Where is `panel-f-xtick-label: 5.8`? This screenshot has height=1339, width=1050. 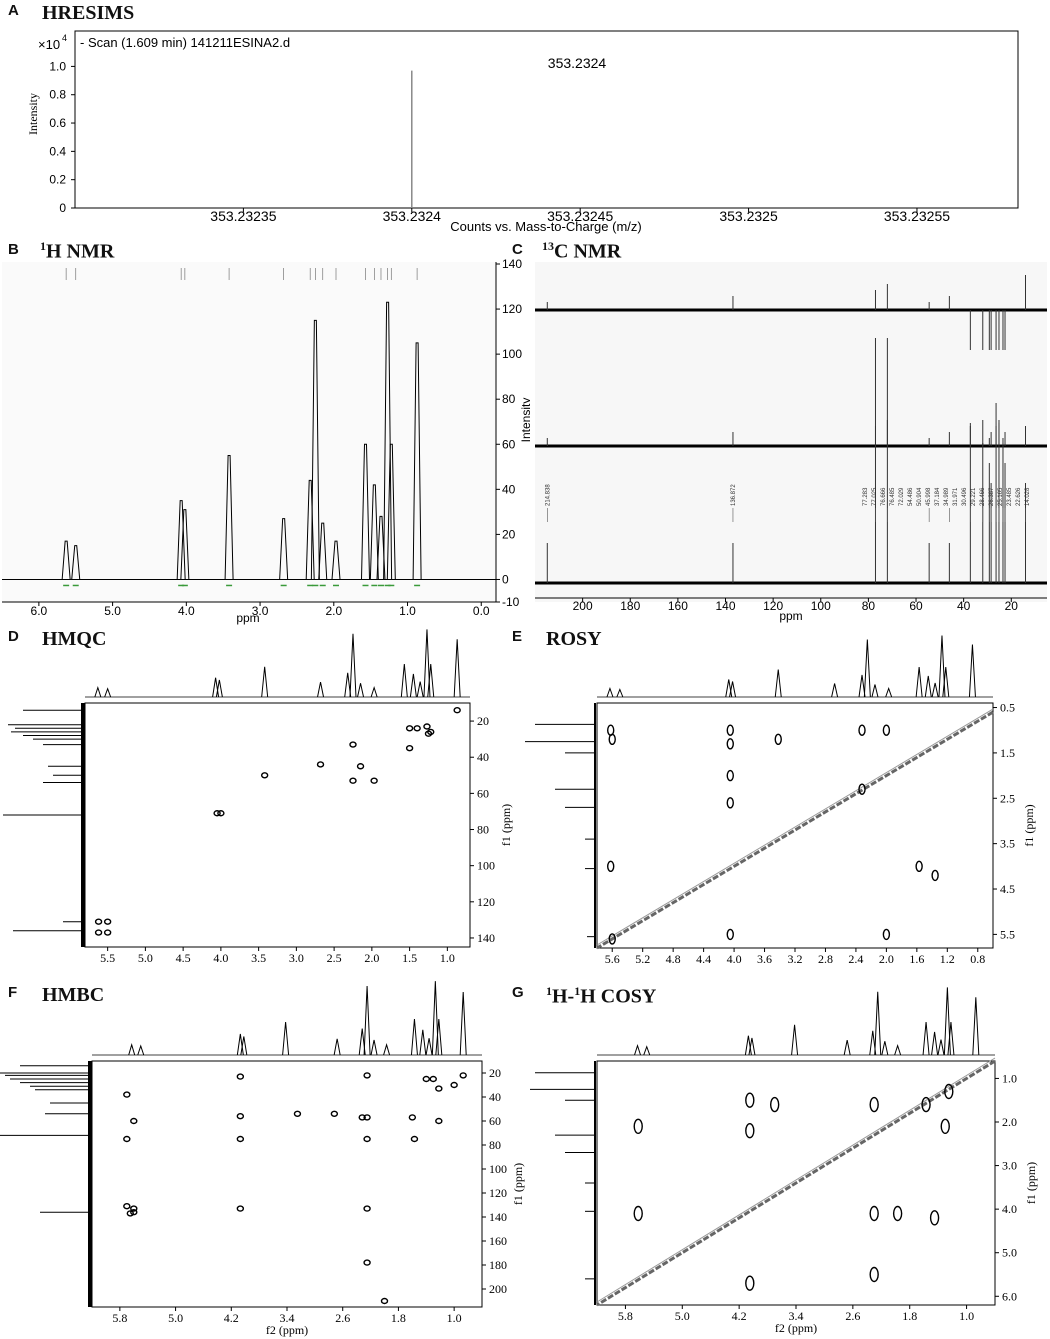
panel-f-xtick-label: 5.8 is located at coordinates (119, 1318).